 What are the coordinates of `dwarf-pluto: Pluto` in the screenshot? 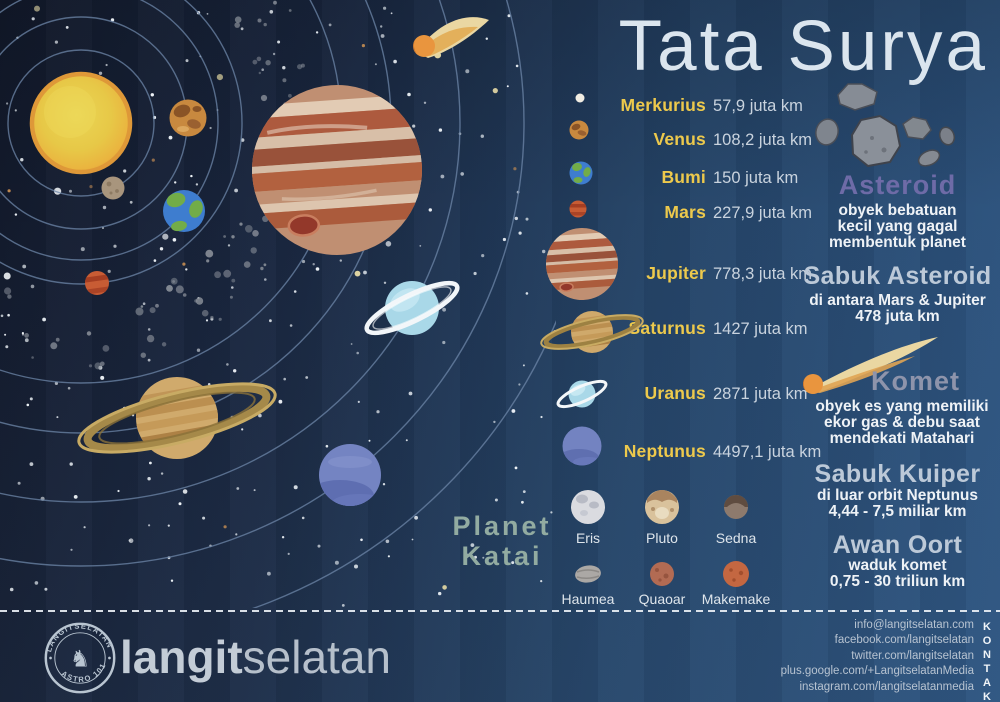 It's located at (662, 516).